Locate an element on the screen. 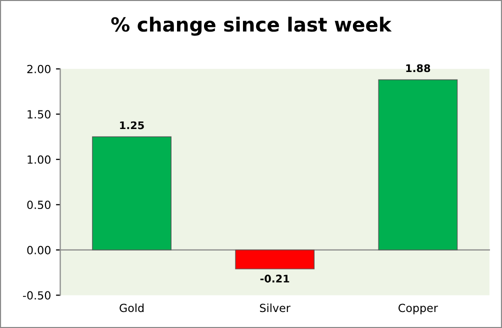 Image resolution: width=502 pixels, height=328 pixels. y-tick-label: 1.00 is located at coordinates (39, 159).